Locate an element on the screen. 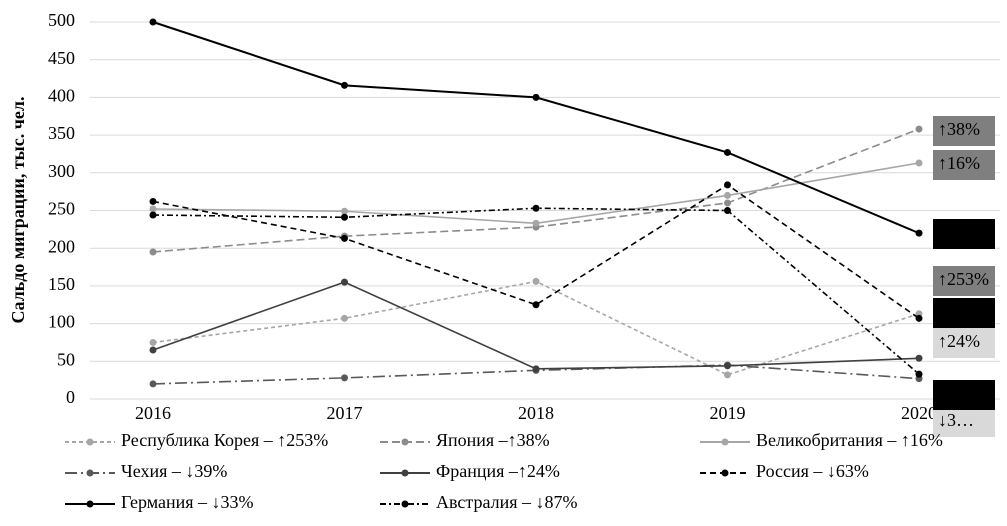 The width and height of the screenshot is (1007, 526). end-label: ↑38% is located at coordinates (959, 129).